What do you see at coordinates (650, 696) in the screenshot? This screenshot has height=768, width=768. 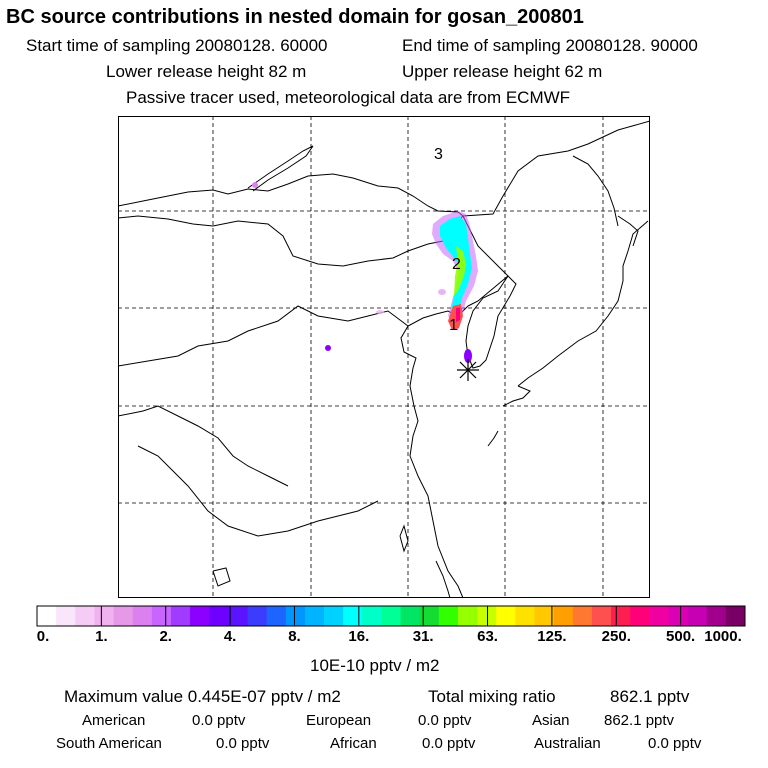 I see `total-mixing-ratio-value: 862.1 pptv` at bounding box center [650, 696].